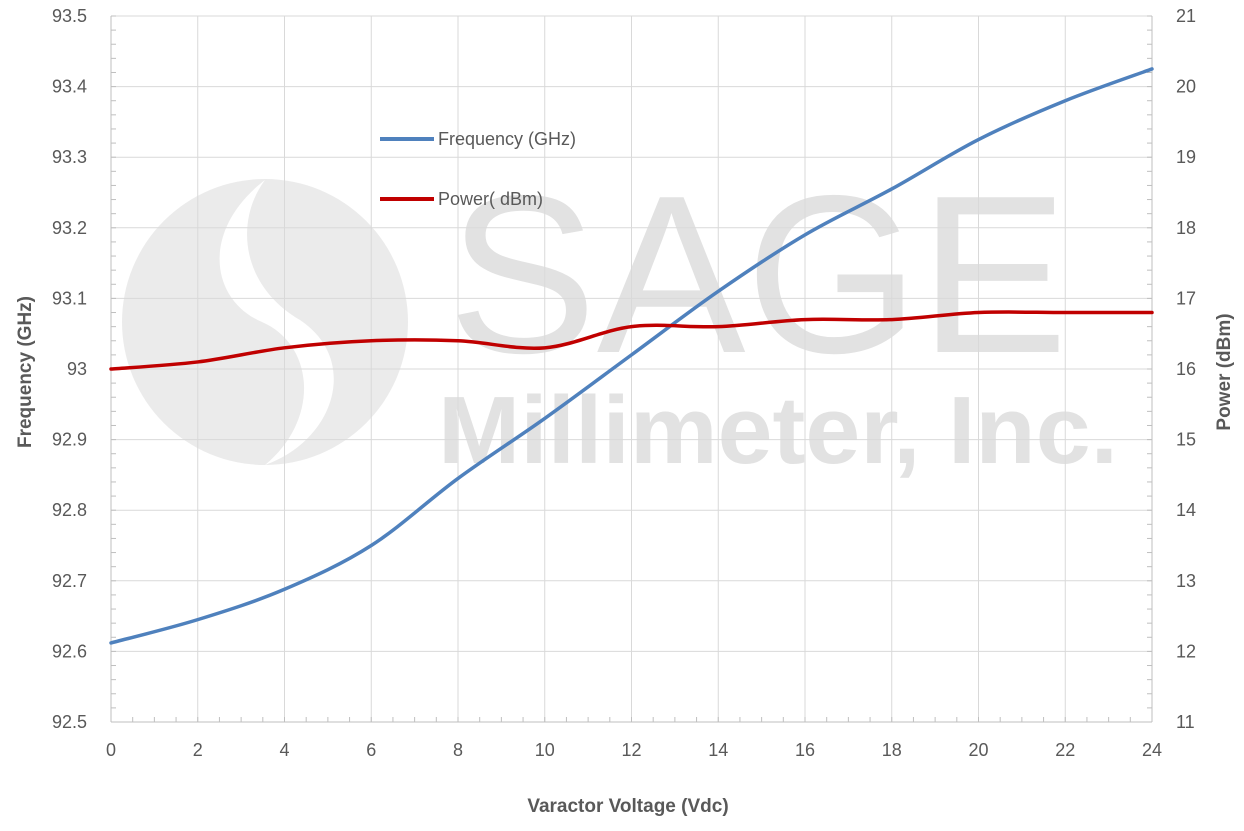  Describe the element at coordinates (805, 750) in the screenshot. I see `x-tick-label: 16` at that location.